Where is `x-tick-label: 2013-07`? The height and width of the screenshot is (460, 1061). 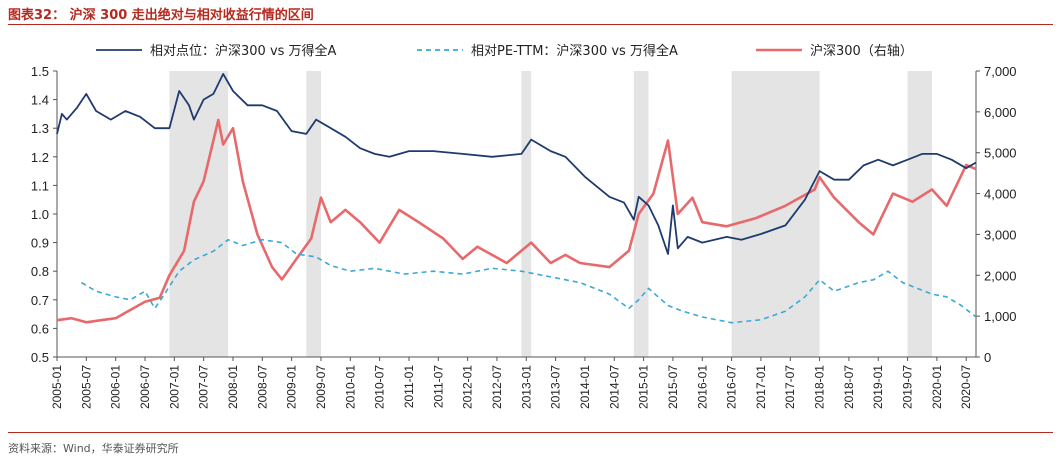 x-tick-label: 2013-07 is located at coordinates (556, 387).